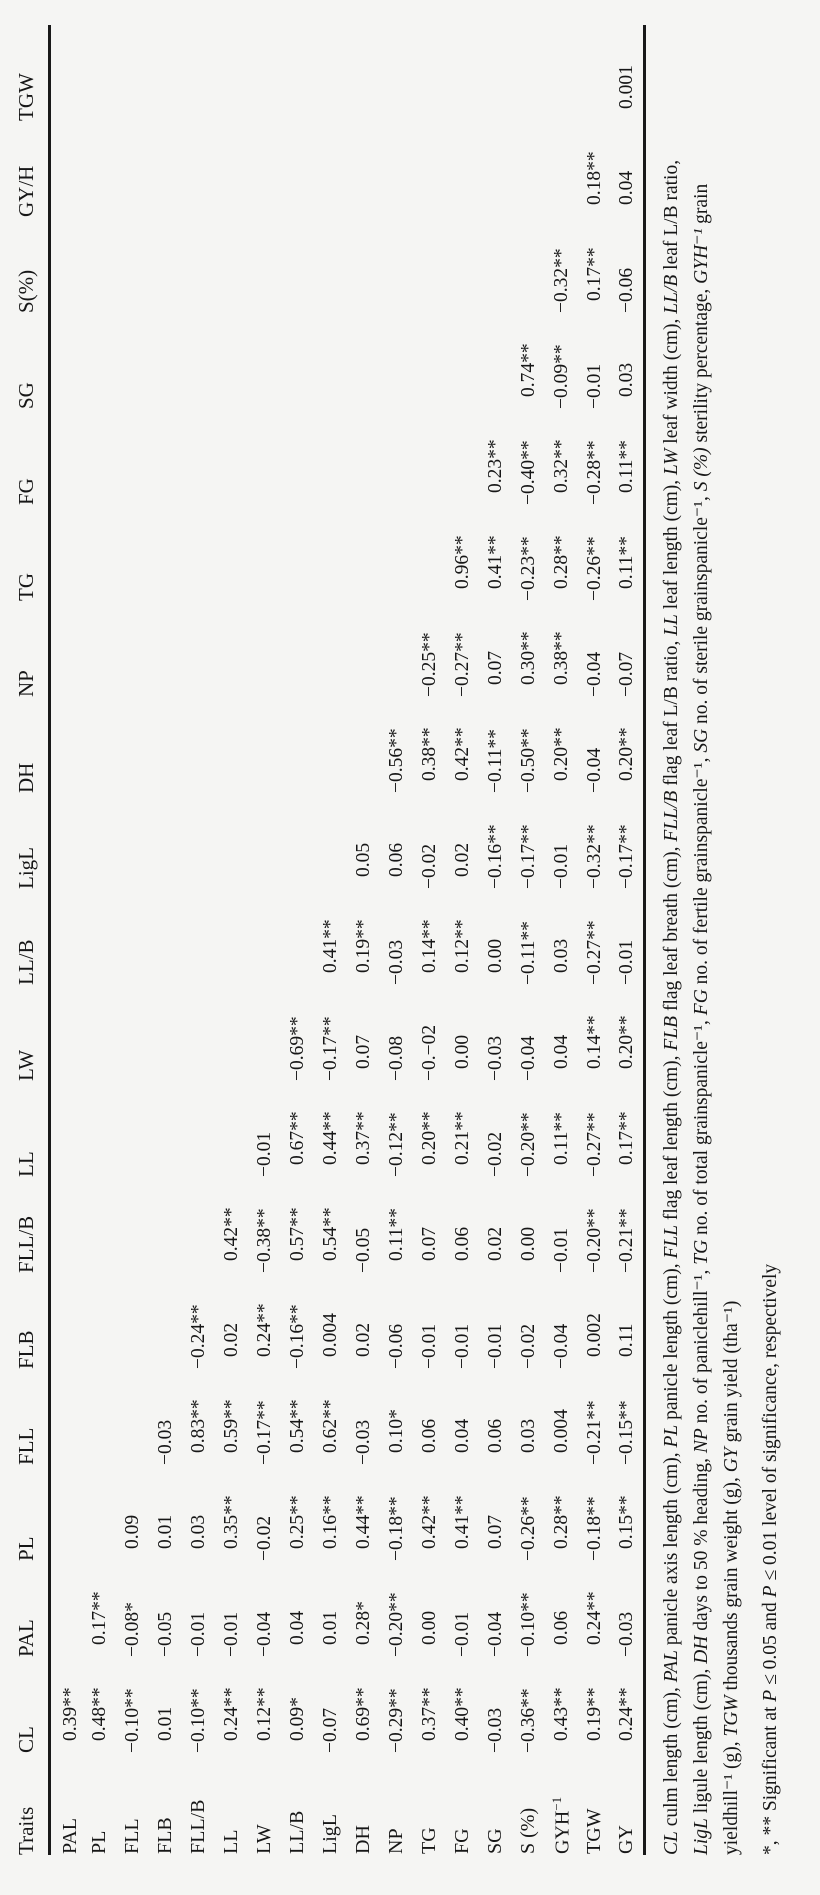 Image resolution: width=820 pixels, height=1895 pixels. Describe the element at coordinates (701, 1441) in the screenshot. I see `footnote-text: NP` at that location.